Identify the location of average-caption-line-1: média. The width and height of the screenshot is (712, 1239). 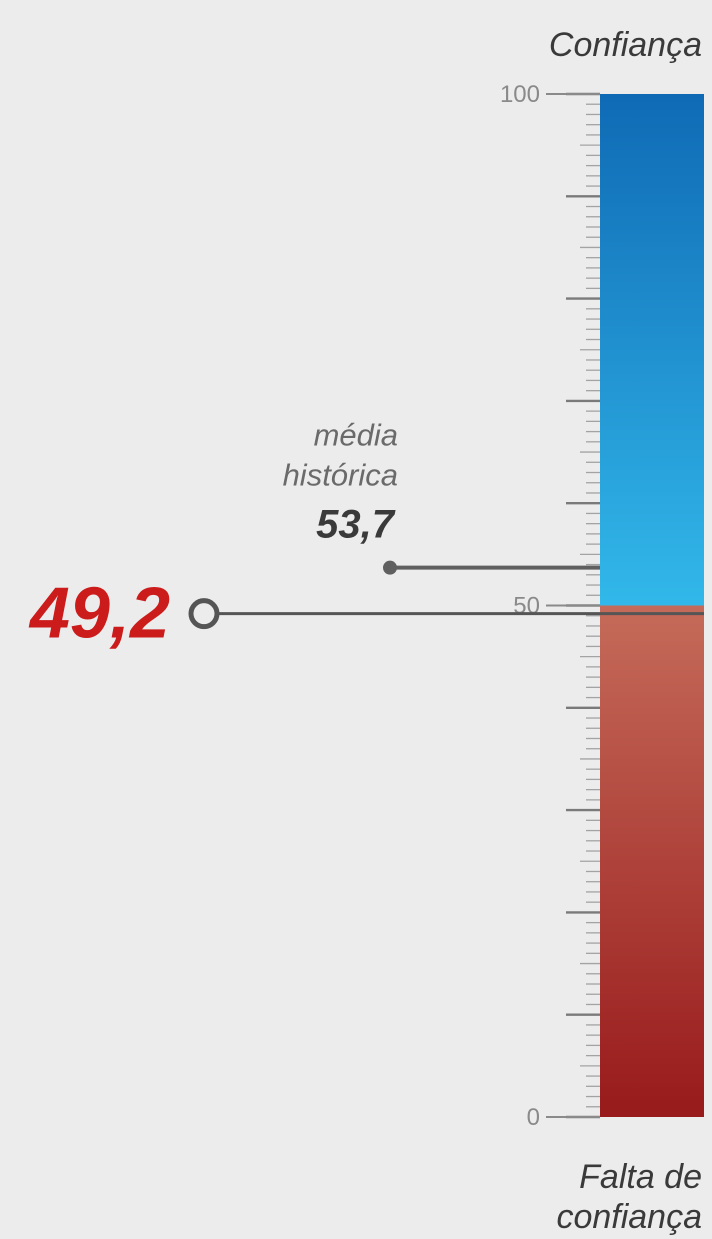
(356, 435).